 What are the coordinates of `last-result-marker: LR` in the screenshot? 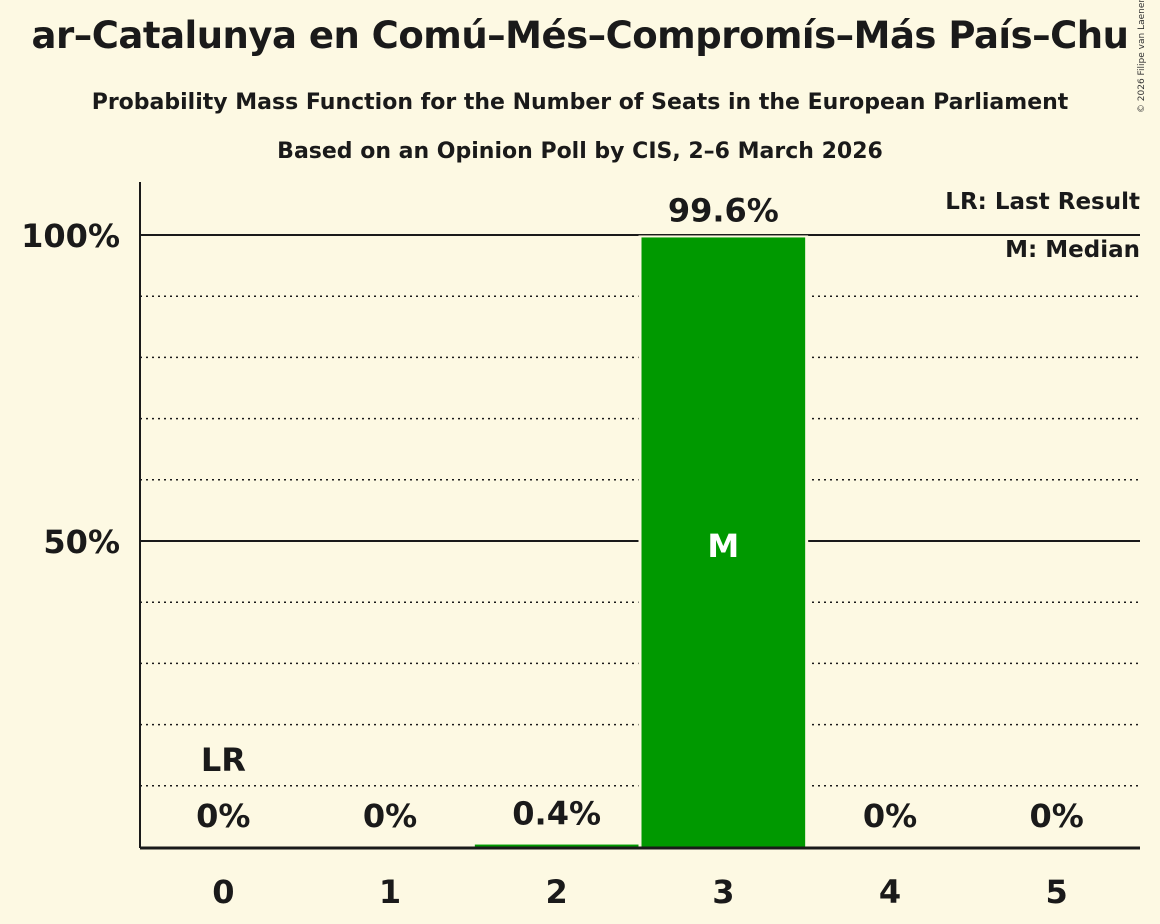 It's located at (223, 760).